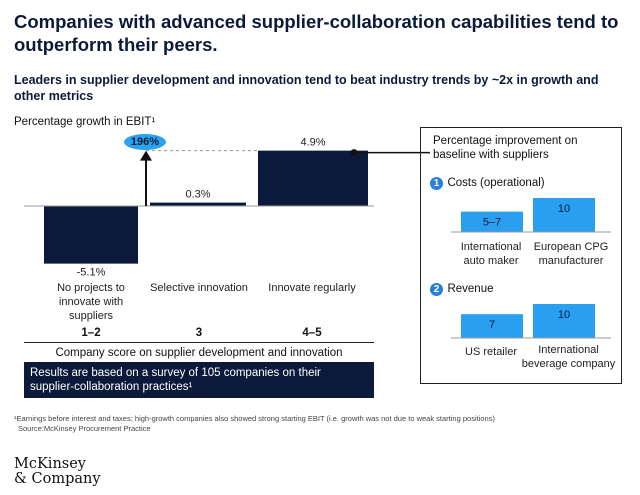 This screenshot has height=495, width=640. Describe the element at coordinates (145, 142) in the screenshot. I see `difference-badge: 196%` at that location.